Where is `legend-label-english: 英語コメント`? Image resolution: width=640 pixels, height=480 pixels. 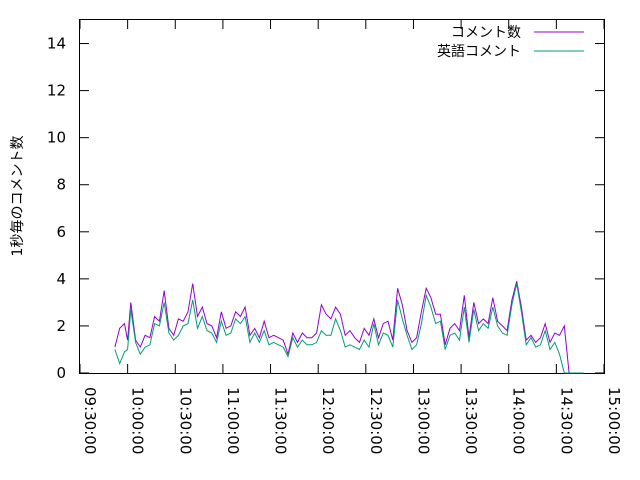
legend-label-english: 英語コメント is located at coordinates (479, 51).